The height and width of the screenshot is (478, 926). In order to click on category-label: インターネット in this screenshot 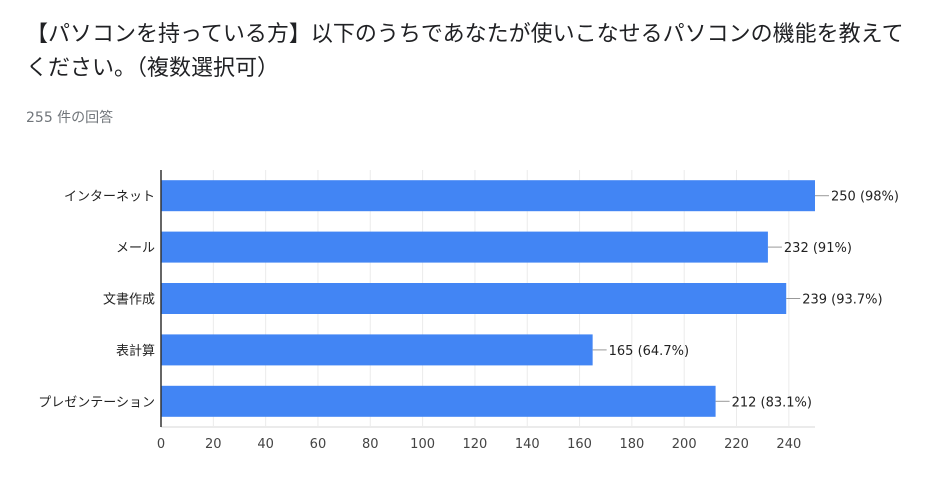, I will do `click(109, 197)`.